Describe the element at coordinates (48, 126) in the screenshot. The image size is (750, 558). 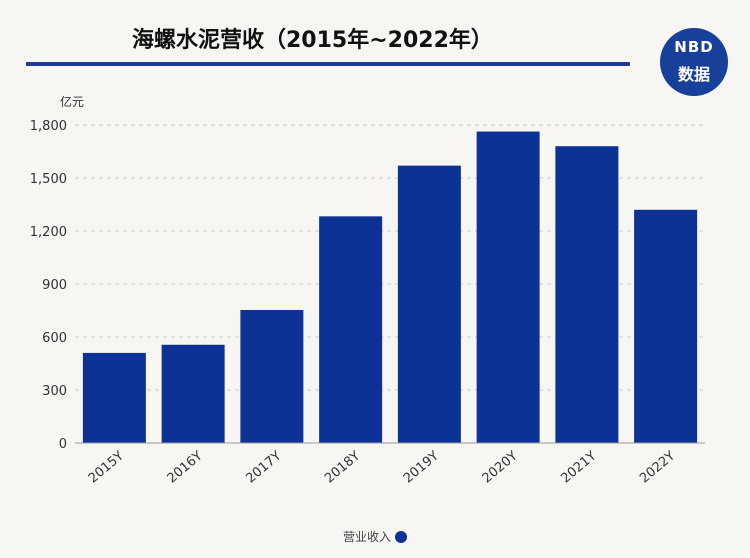
I see `y-tick-label: 1,800` at that location.